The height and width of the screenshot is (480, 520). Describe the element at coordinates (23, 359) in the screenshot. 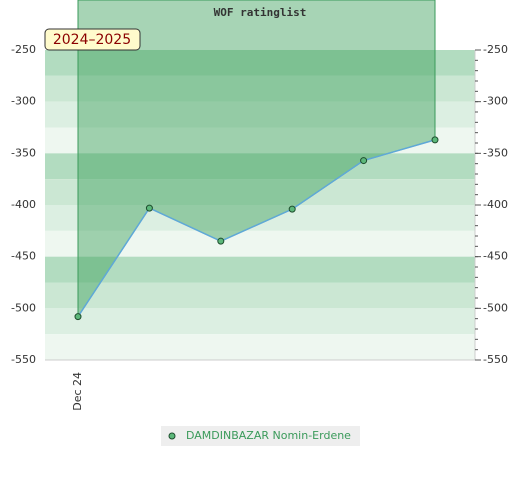

I see `y-tick-label: -550` at that location.